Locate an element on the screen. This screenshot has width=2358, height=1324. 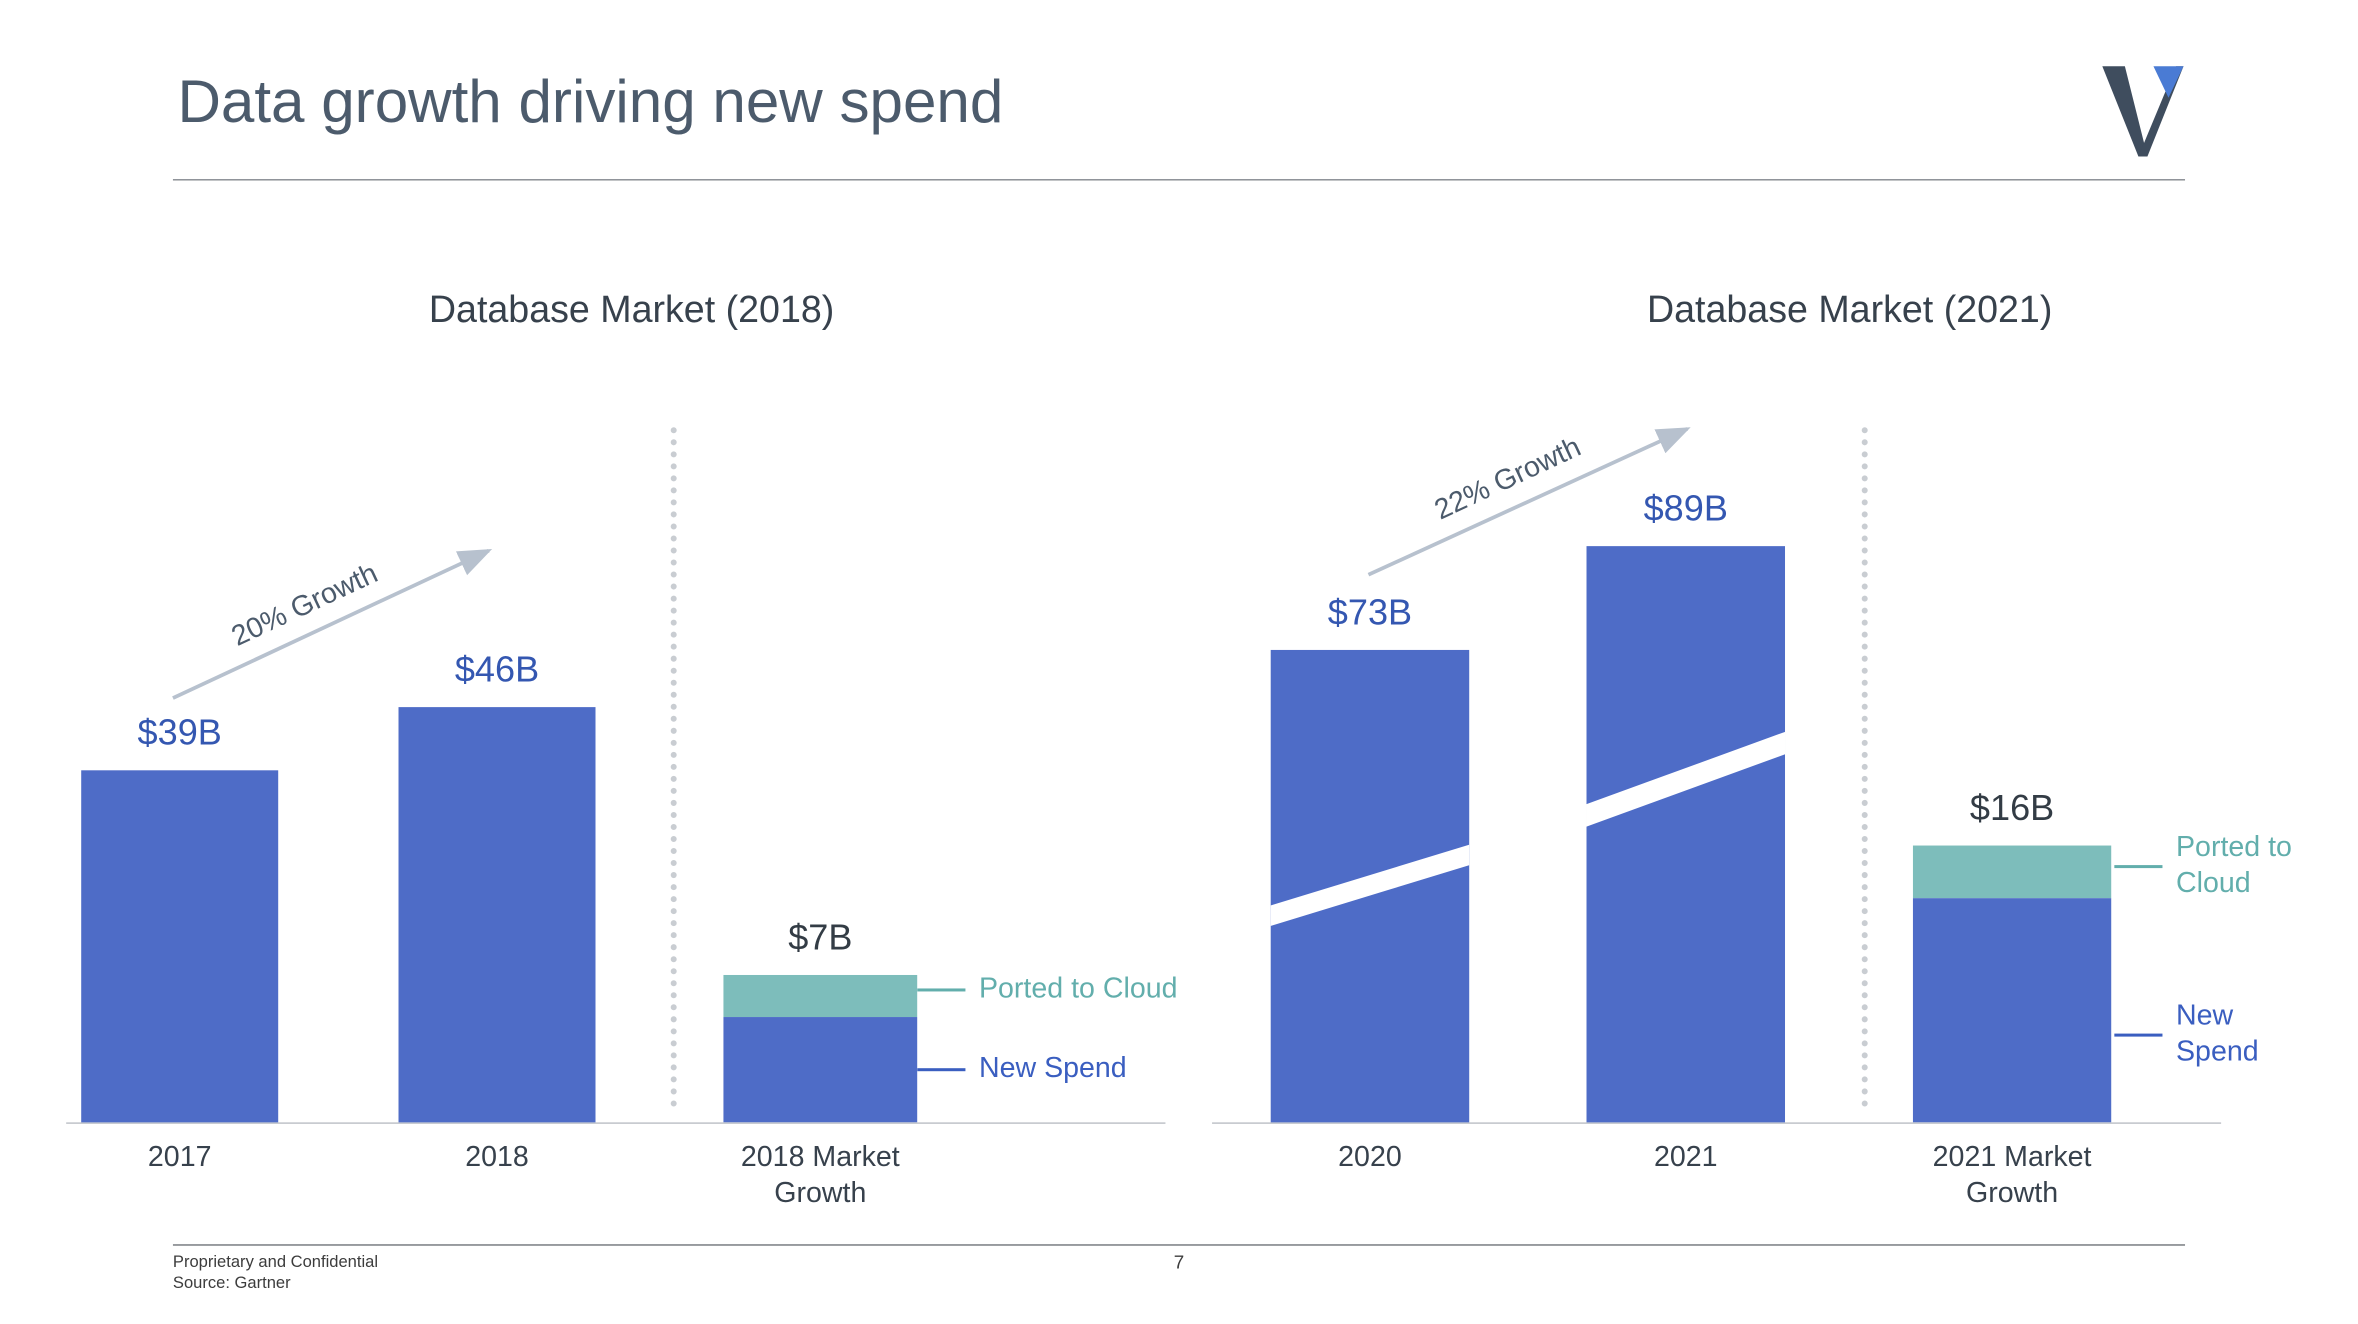
bar-category-label: 2020 is located at coordinates (1370, 1157).